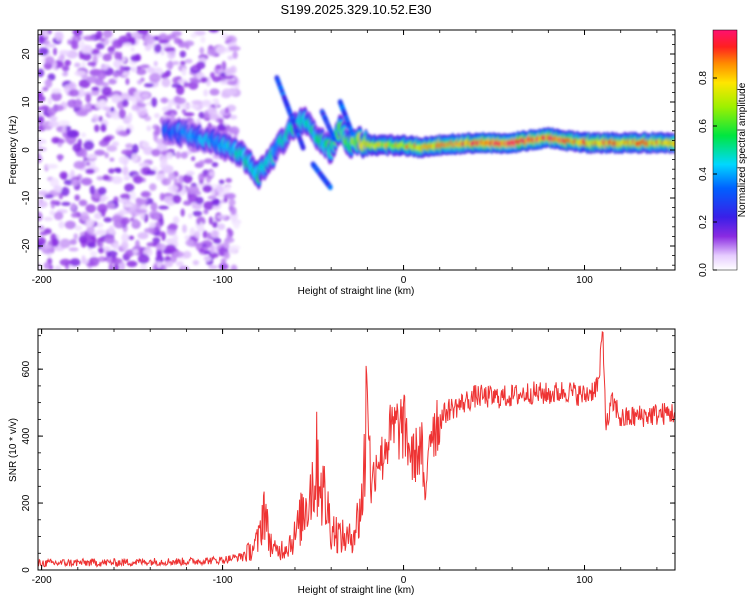  What do you see at coordinates (703, 270) in the screenshot?
I see `colorbar-tick-label: 0.0` at bounding box center [703, 270].